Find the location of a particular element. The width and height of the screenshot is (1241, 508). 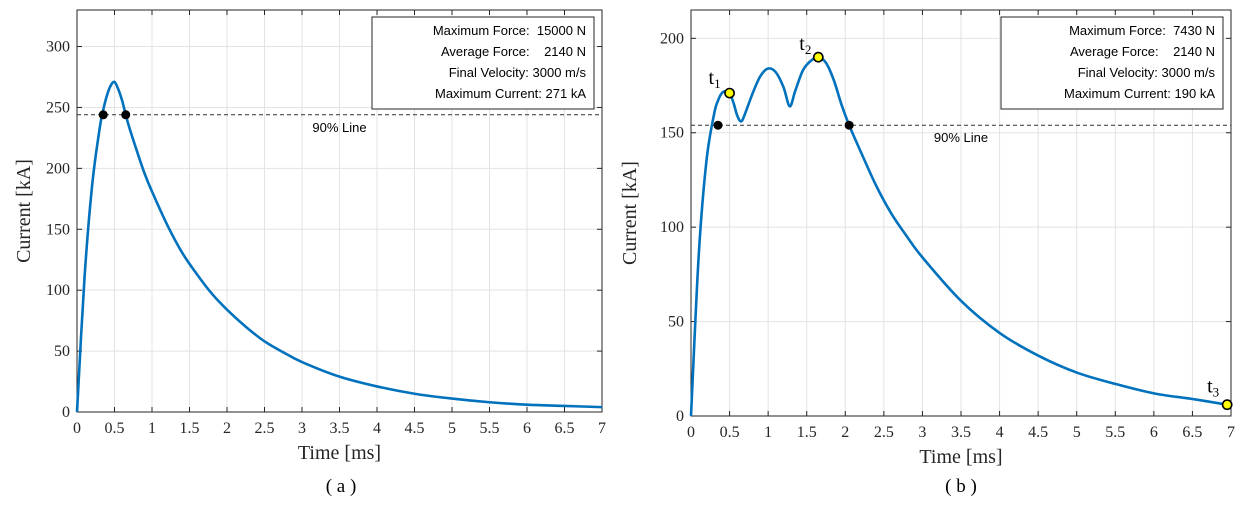

info-box-line: Maximum Current: 271 kA is located at coordinates (510, 93).